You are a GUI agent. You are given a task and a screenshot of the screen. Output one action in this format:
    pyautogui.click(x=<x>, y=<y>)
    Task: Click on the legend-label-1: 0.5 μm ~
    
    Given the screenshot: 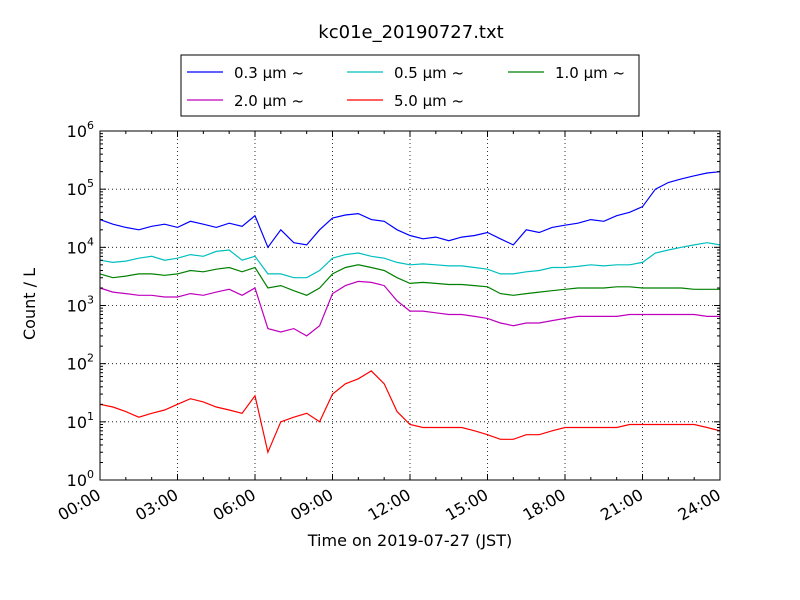 What is the action you would take?
    pyautogui.click(x=429, y=73)
    